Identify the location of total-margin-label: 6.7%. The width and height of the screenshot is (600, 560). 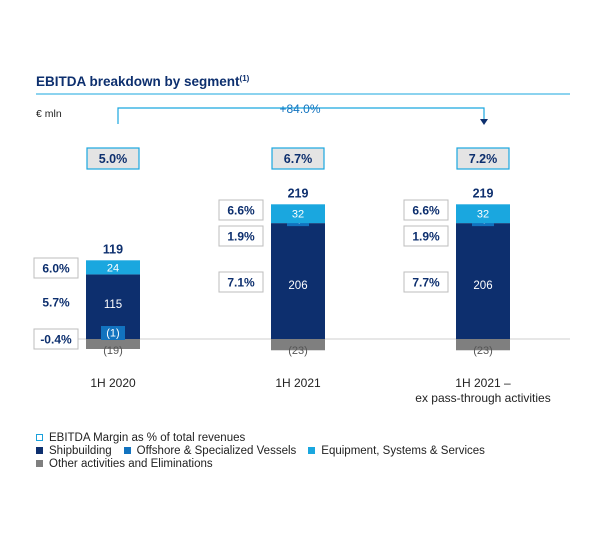
(298, 159).